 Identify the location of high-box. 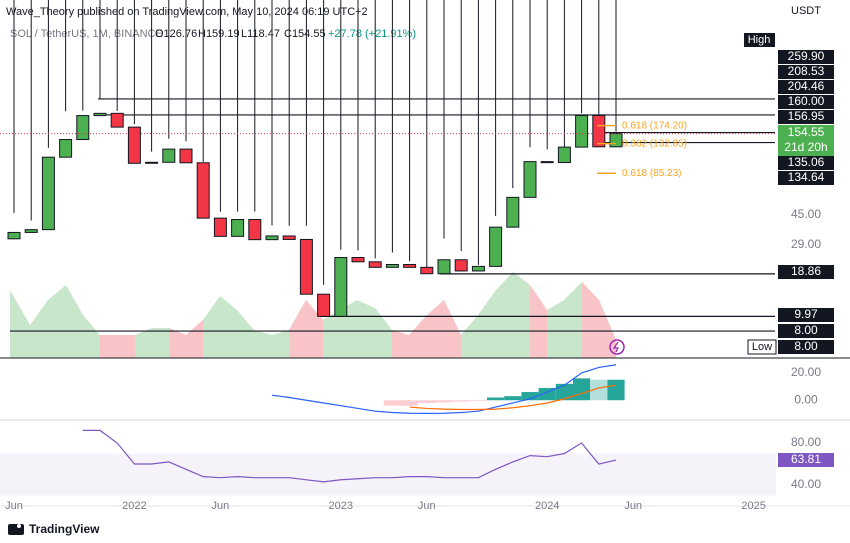
(759, 40).